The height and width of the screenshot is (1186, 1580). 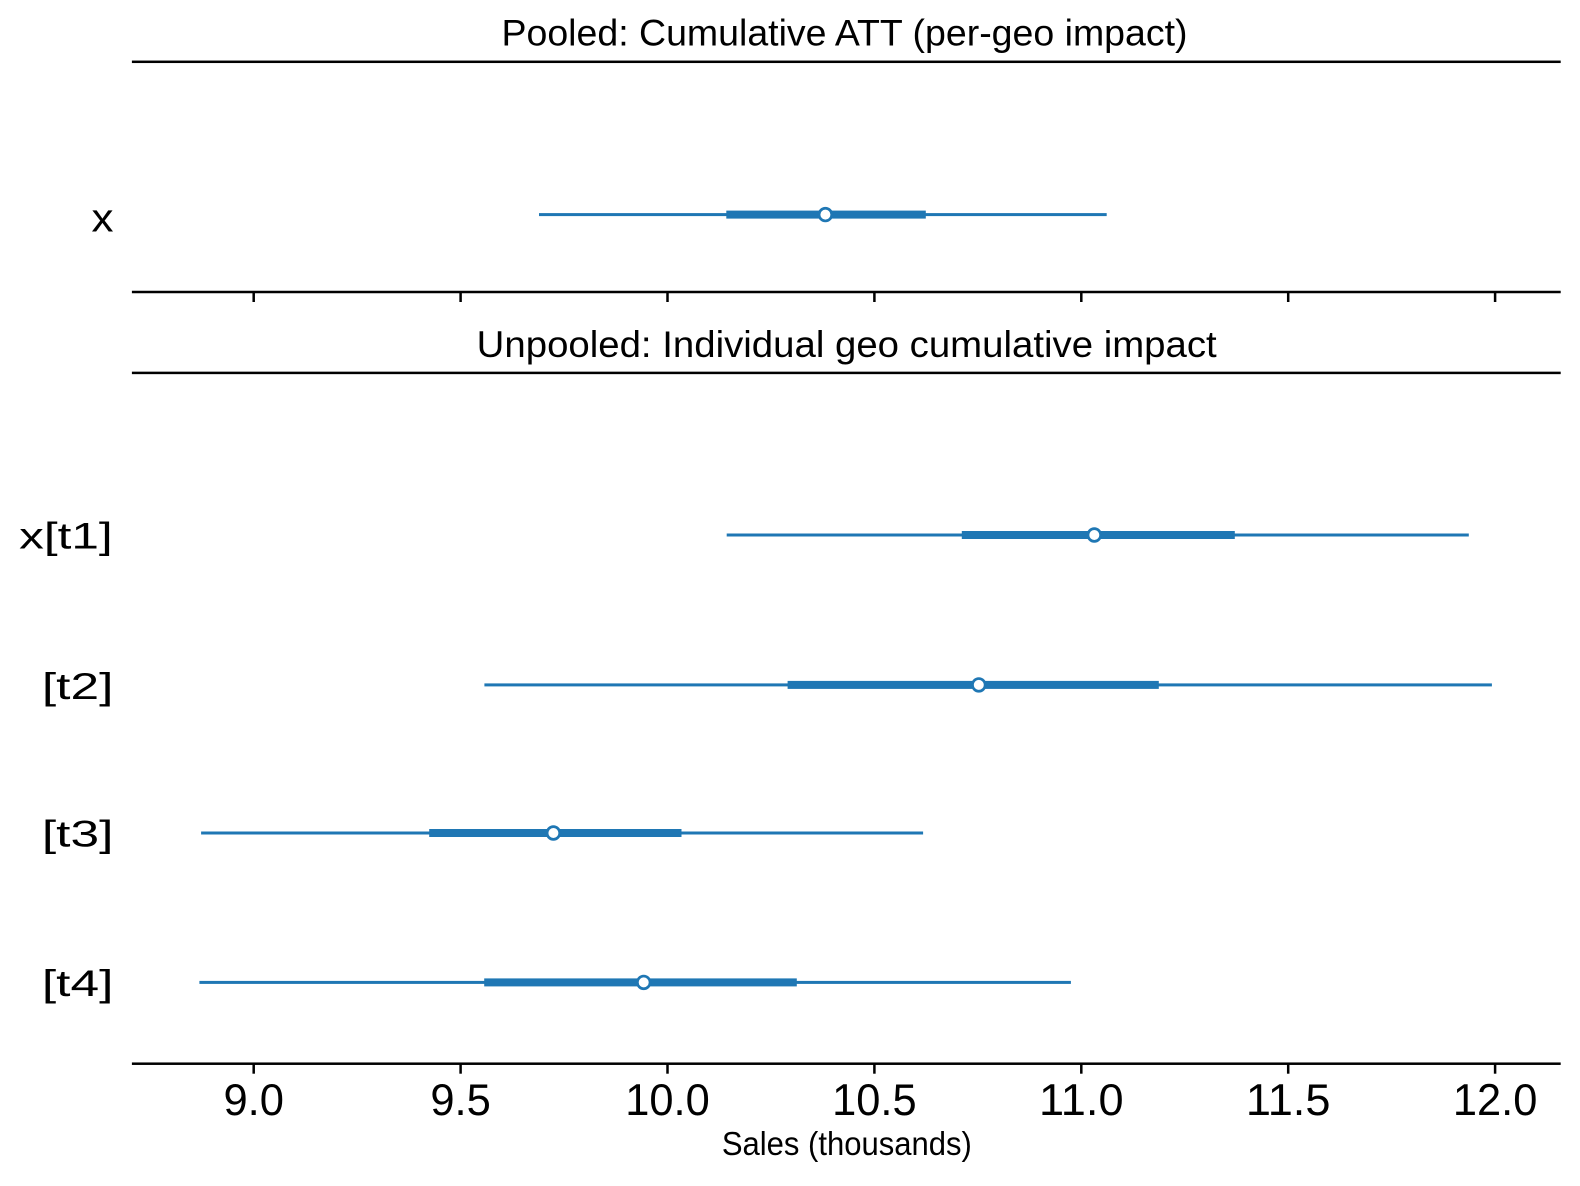 I want to click on svg-text: 10.5, so click(x=874, y=1100).